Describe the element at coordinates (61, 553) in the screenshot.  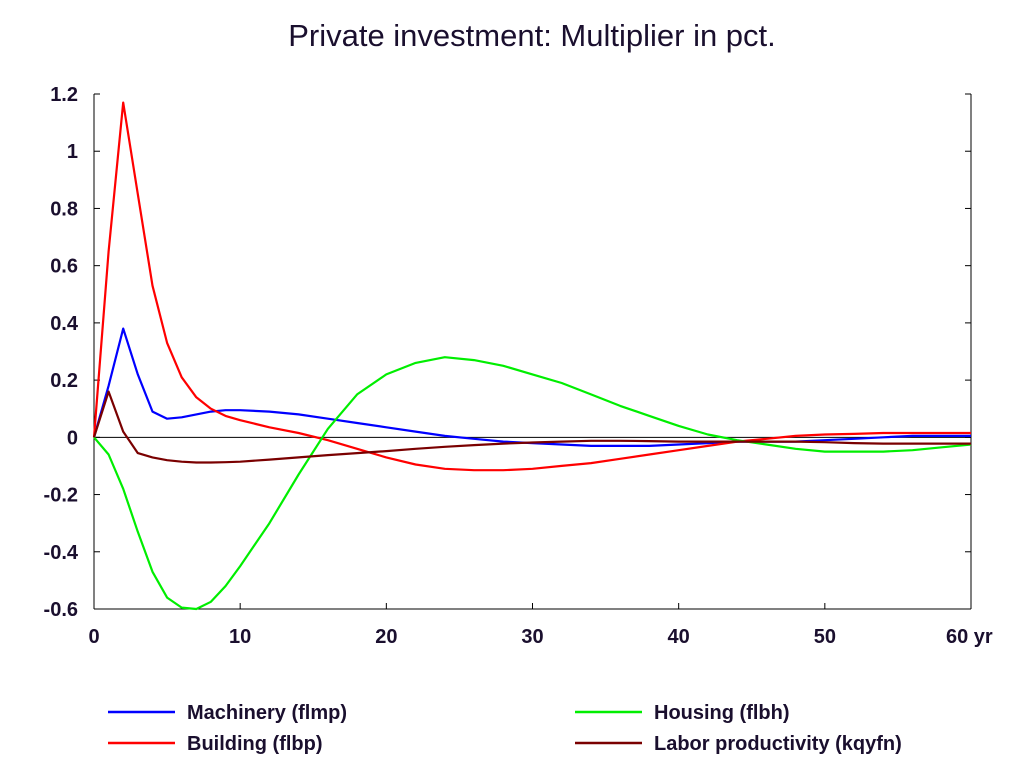
I see `y-tick-label: -0.4` at that location.